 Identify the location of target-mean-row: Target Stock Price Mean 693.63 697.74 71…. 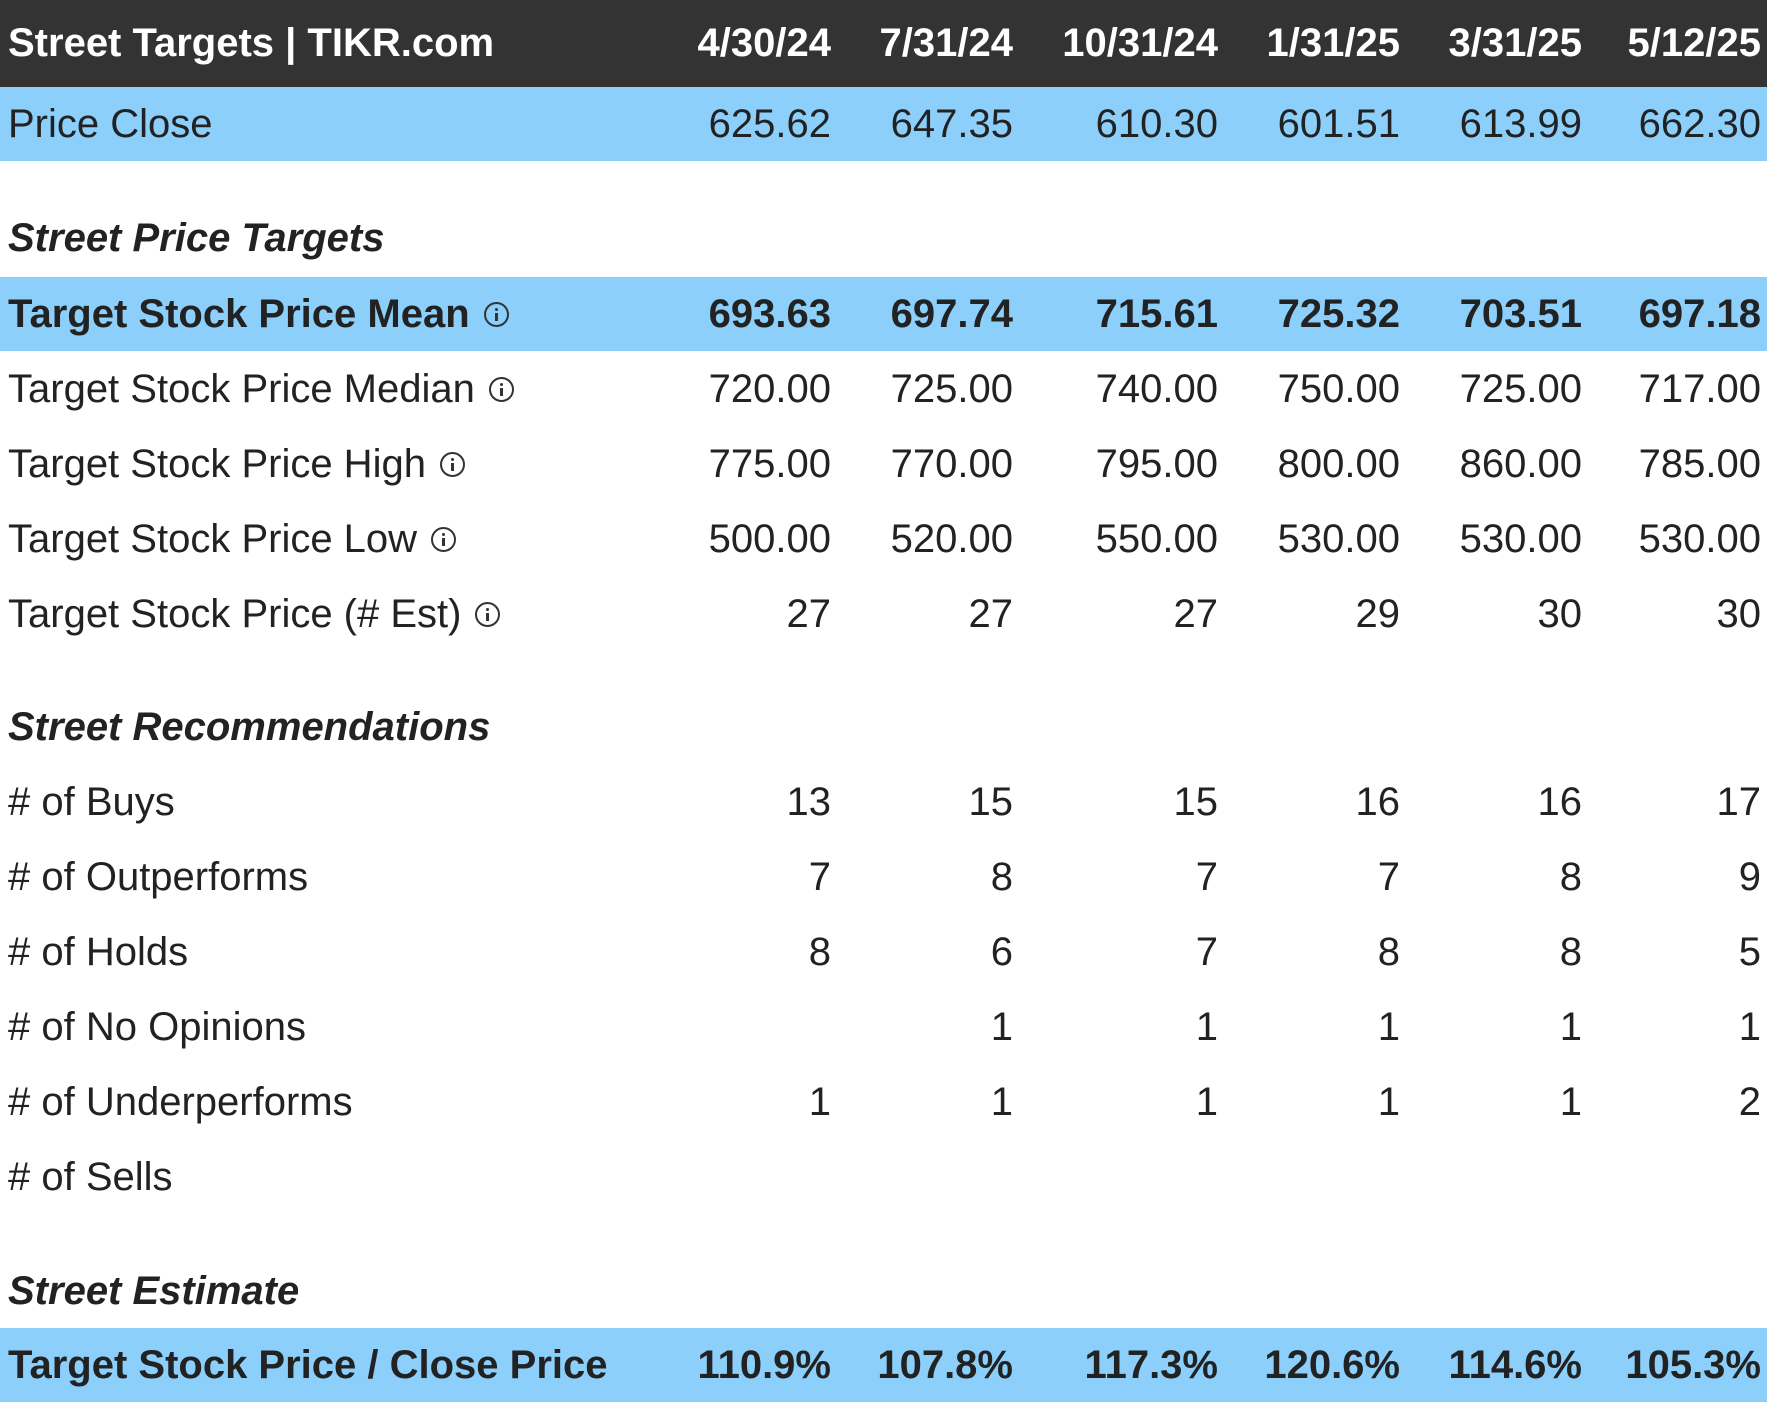
(883, 314).